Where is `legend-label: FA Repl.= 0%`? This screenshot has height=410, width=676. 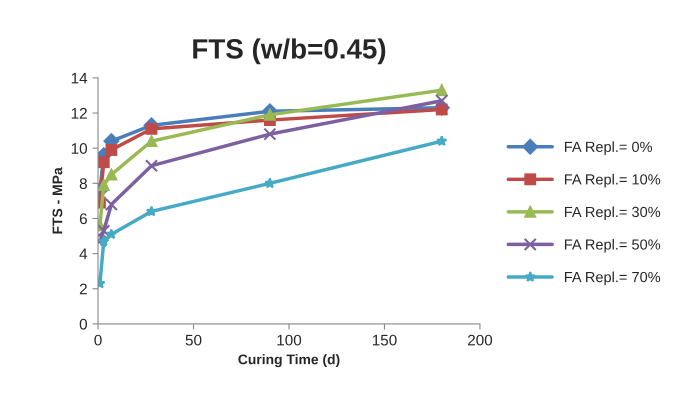 legend-label: FA Repl.= 0% is located at coordinates (608, 148).